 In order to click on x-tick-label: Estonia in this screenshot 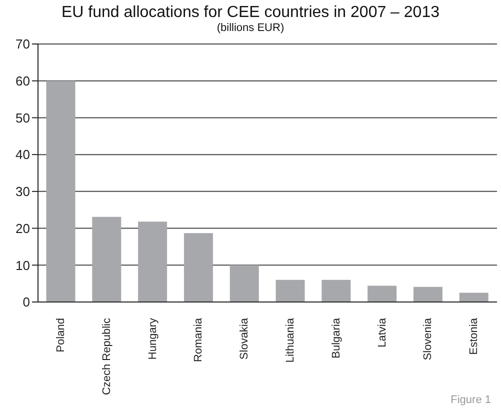, I will do `click(474, 336)`.